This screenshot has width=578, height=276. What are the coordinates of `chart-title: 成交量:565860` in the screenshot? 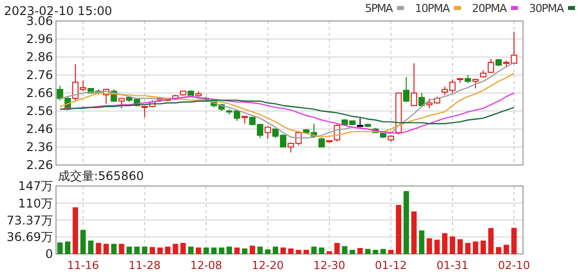 It's located at (101, 176).